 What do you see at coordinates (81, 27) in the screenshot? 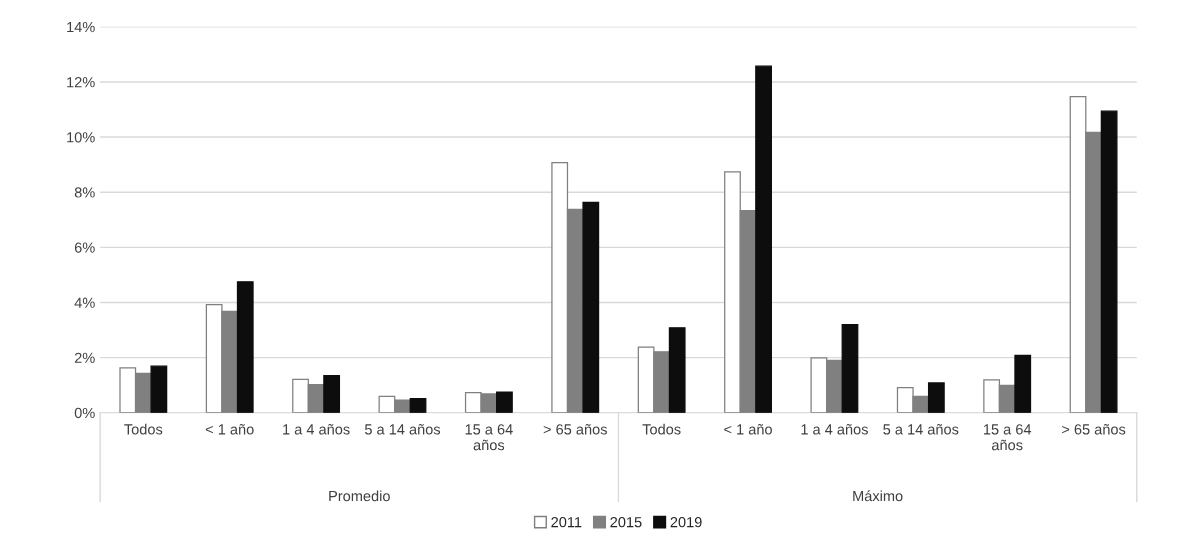
I see `y-tick-label: 14%` at bounding box center [81, 27].